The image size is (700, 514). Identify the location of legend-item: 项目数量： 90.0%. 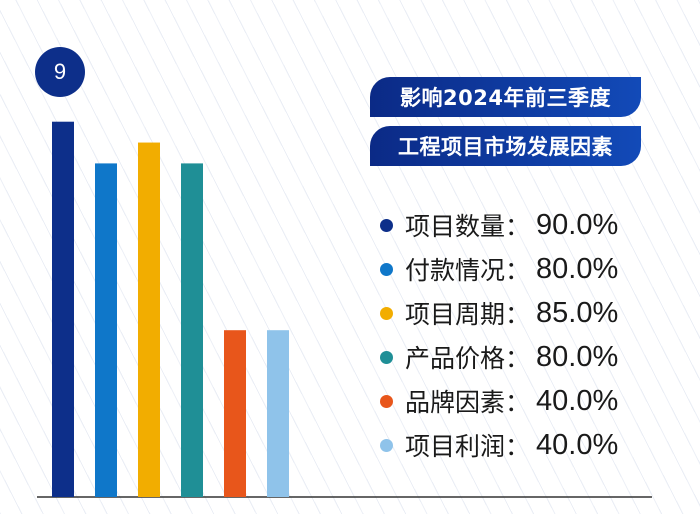
(499, 225).